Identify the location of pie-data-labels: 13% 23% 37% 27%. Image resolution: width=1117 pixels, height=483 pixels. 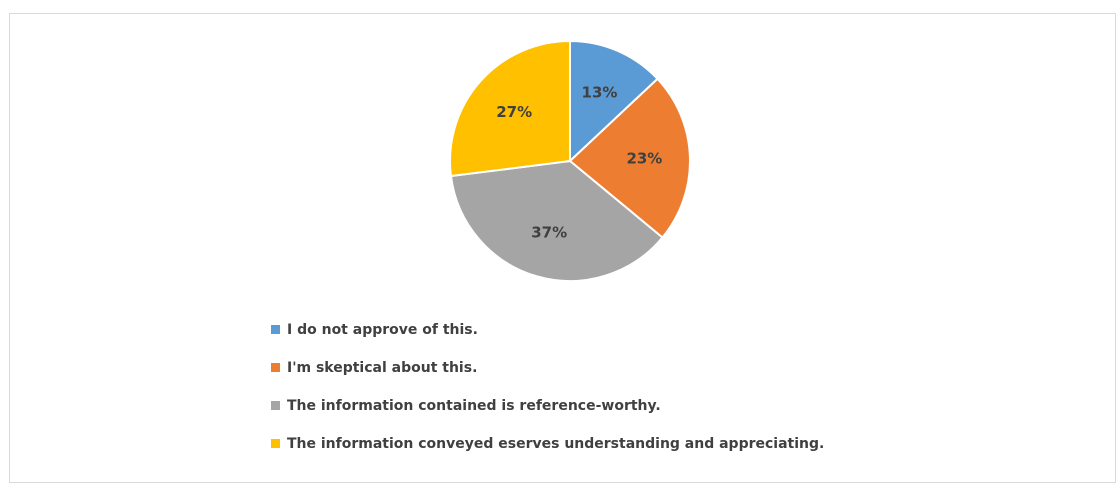
(579, 163).